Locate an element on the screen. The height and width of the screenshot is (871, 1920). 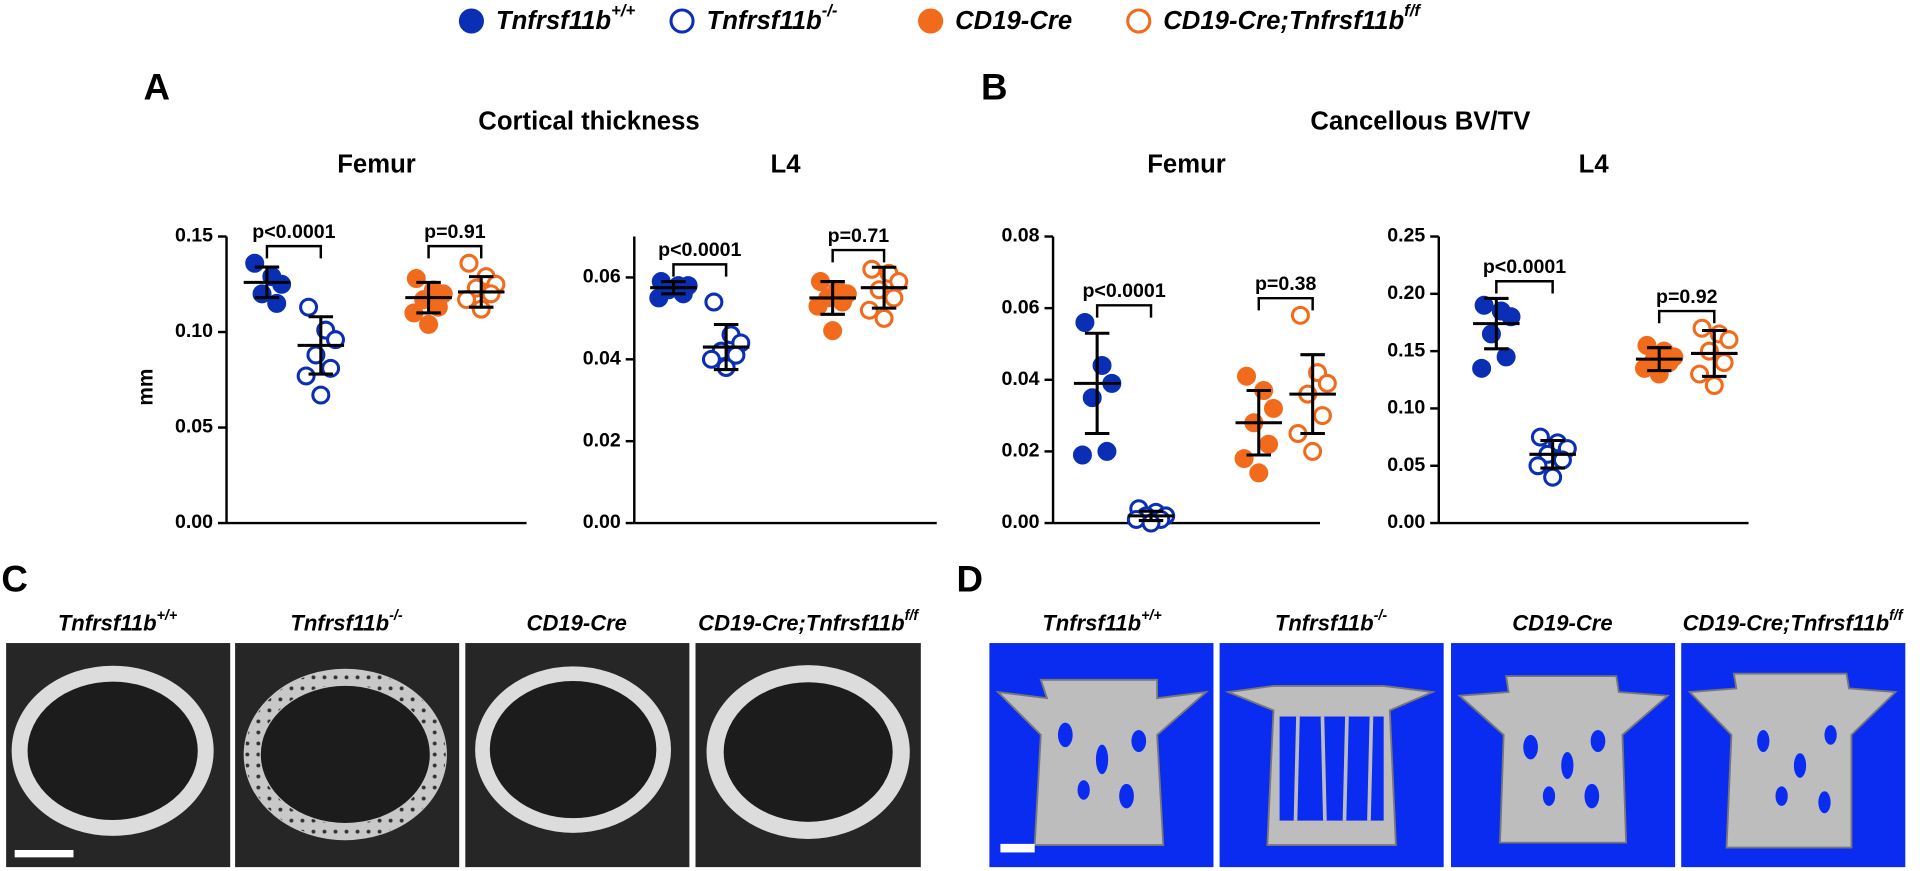
bone-pores is located at coordinates (345, 754).